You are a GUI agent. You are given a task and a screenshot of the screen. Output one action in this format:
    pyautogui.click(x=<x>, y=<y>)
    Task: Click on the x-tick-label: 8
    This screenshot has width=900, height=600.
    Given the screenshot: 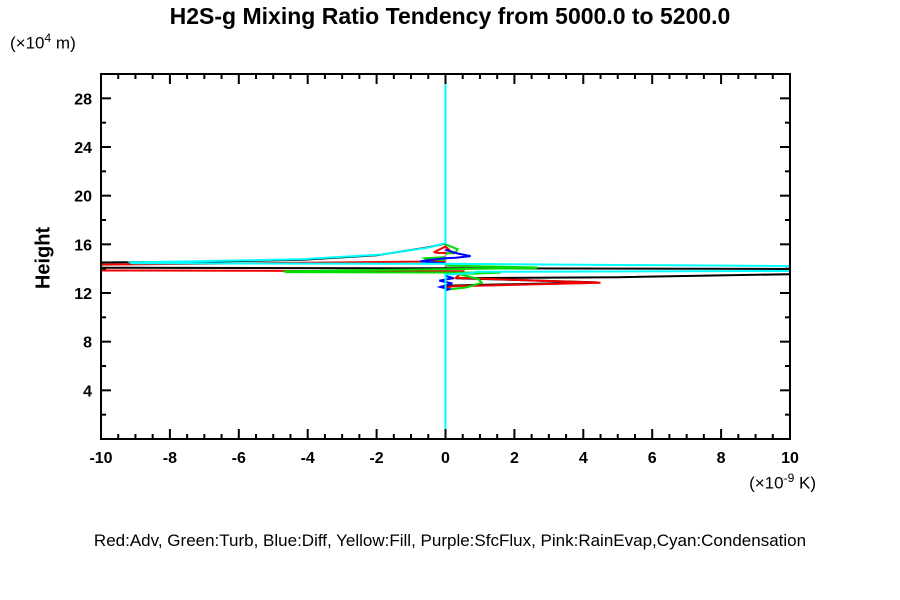 What is the action you would take?
    pyautogui.click(x=721, y=458)
    